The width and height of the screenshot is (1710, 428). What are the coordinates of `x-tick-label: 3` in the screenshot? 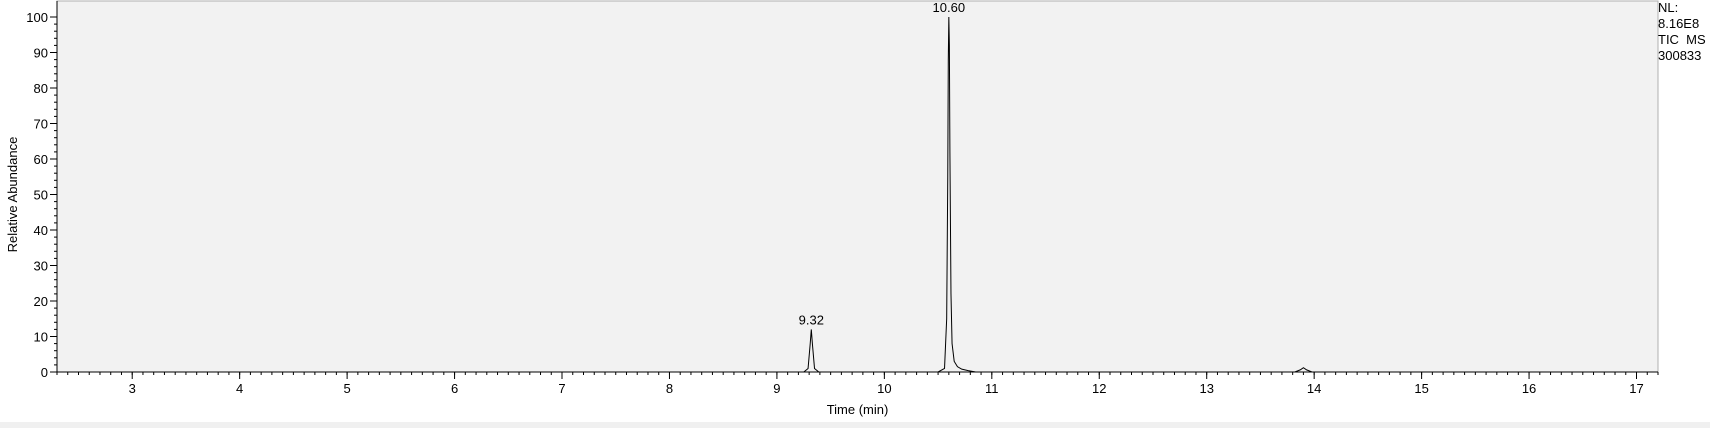 It's located at (132, 388).